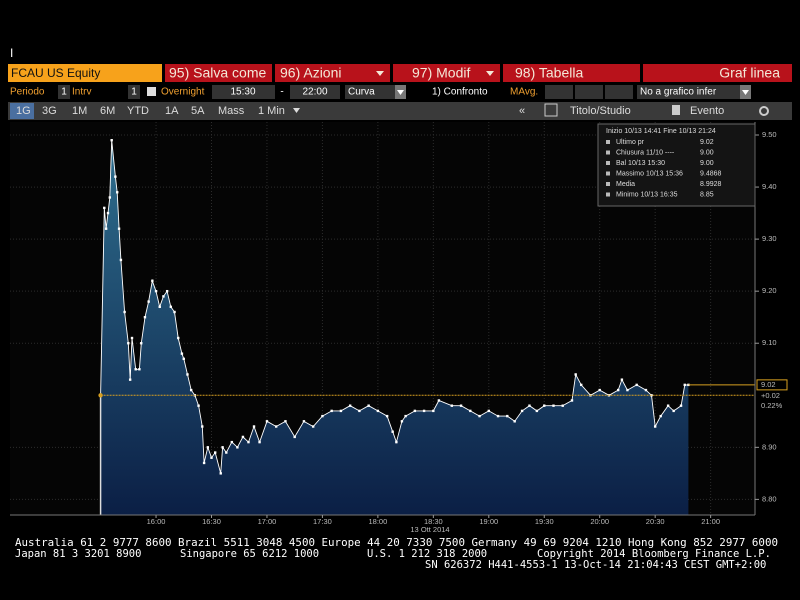 The width and height of the screenshot is (800, 600). What do you see at coordinates (488, 521) in the screenshot?
I see `x-tick-label: 19:00` at bounding box center [488, 521].